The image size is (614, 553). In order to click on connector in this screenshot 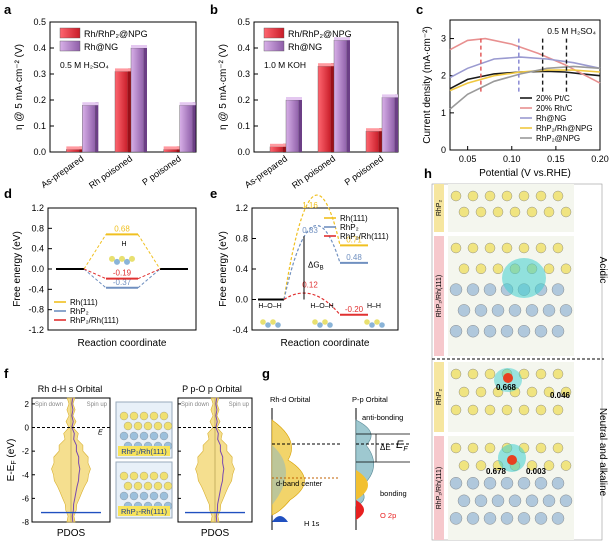, I will do `click(122, 274)`.